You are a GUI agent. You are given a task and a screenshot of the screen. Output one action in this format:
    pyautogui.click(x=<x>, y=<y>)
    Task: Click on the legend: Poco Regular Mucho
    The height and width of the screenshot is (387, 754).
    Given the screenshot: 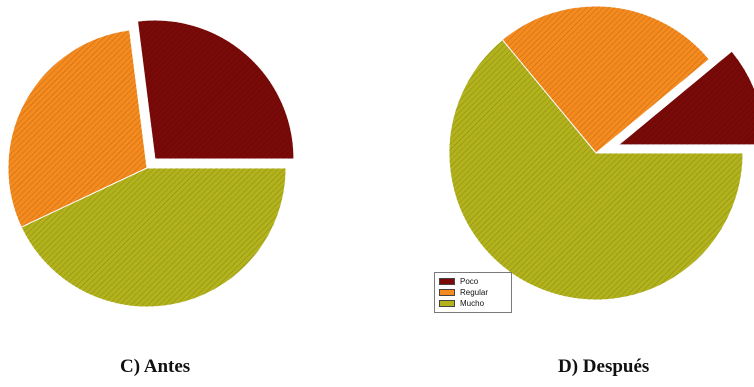 What is the action you would take?
    pyautogui.click(x=473, y=292)
    